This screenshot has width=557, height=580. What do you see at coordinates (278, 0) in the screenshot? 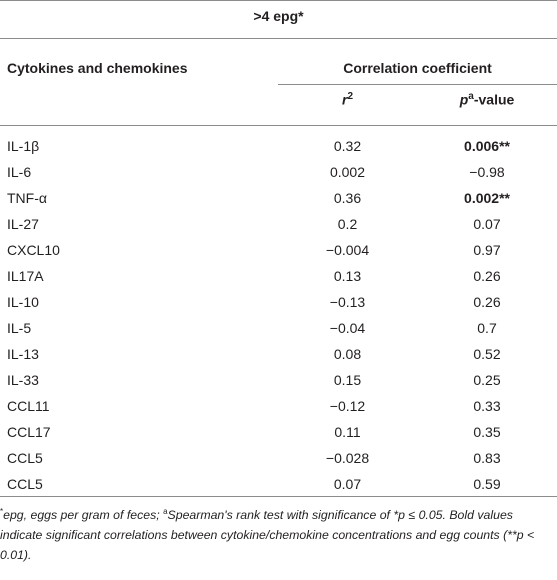
I see `top-rule` at bounding box center [278, 0].